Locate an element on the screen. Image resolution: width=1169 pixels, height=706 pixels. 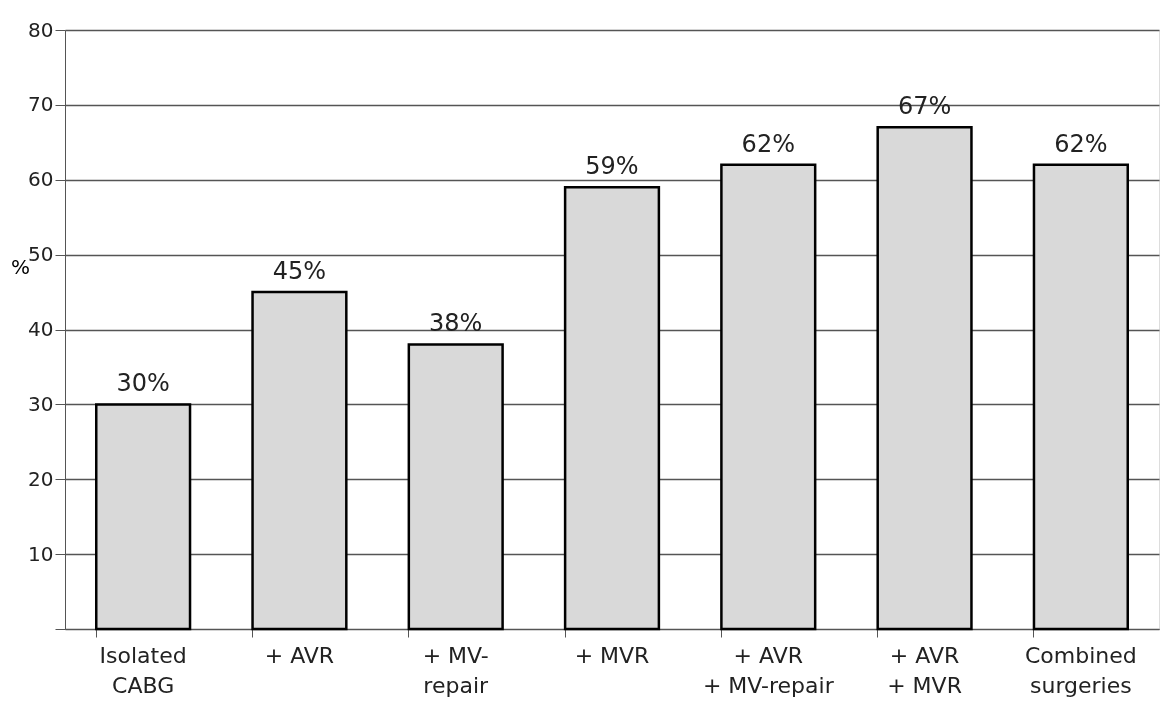
y-tick-label: 80 is located at coordinates (41, 29).